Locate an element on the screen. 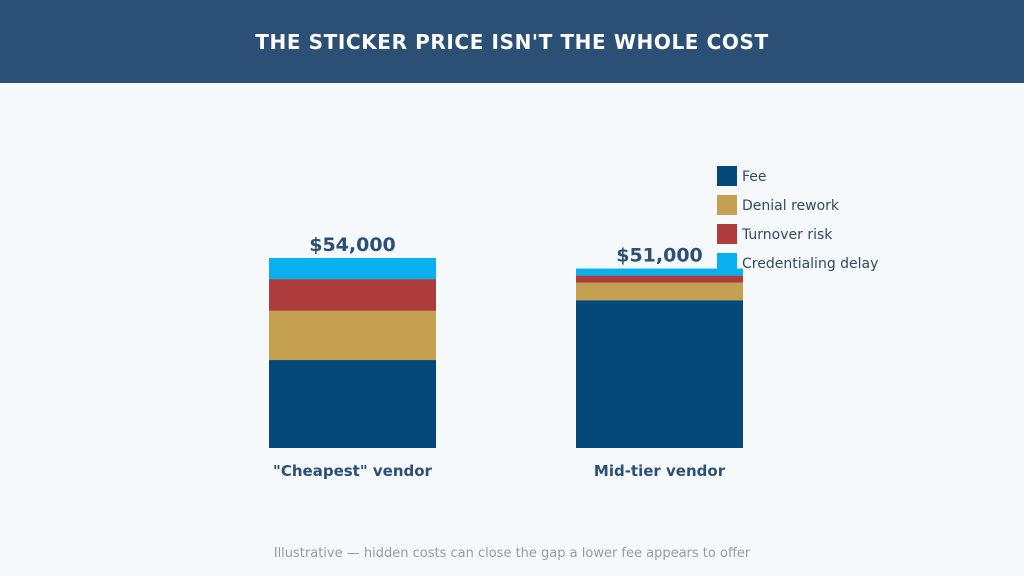 This screenshot has height=576, width=1024. page-title: THE STICKER PRICE ISN'T THE WHOLE COST is located at coordinates (512, 41).